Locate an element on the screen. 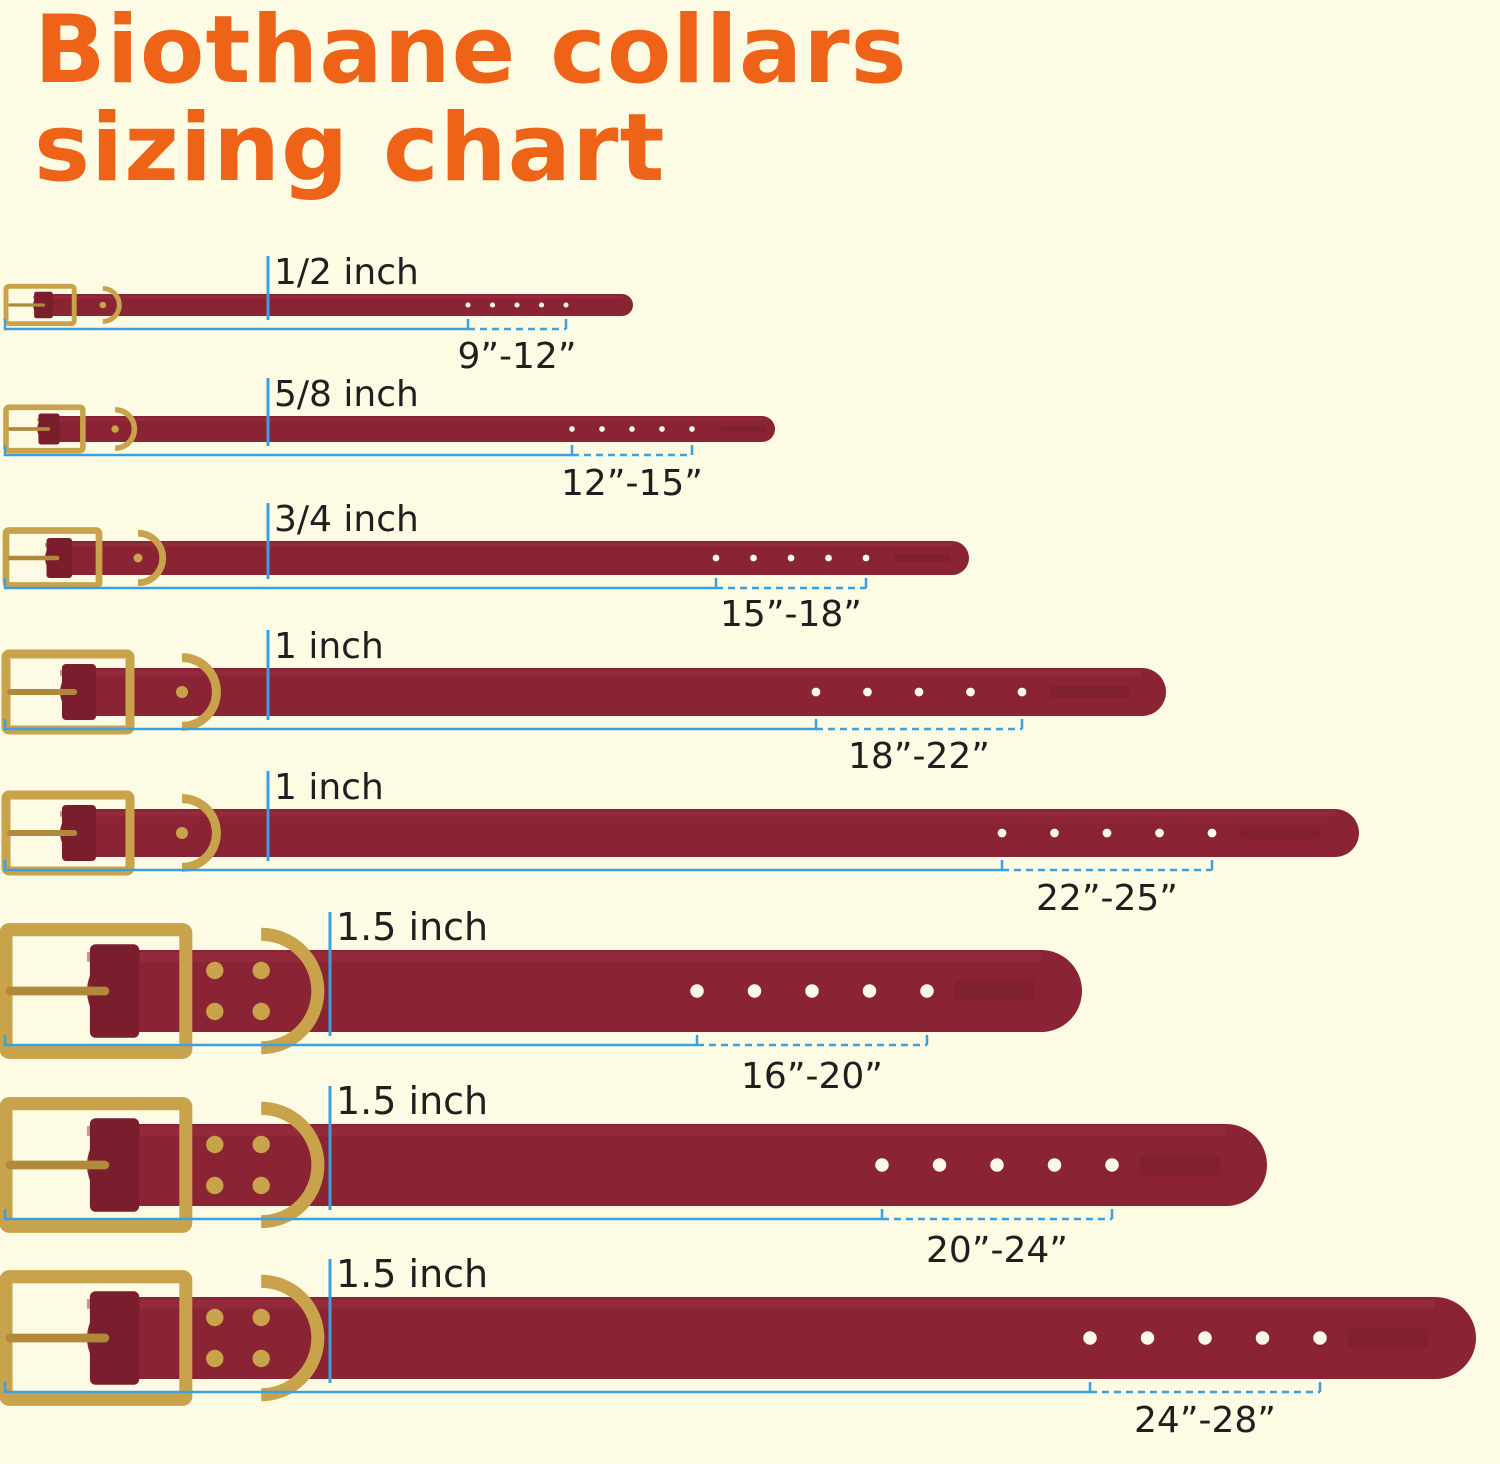 Image resolution: width=1500 pixels, height=1464 pixels. page-title: Biothane collars sizing chart is located at coordinates (471, 99).